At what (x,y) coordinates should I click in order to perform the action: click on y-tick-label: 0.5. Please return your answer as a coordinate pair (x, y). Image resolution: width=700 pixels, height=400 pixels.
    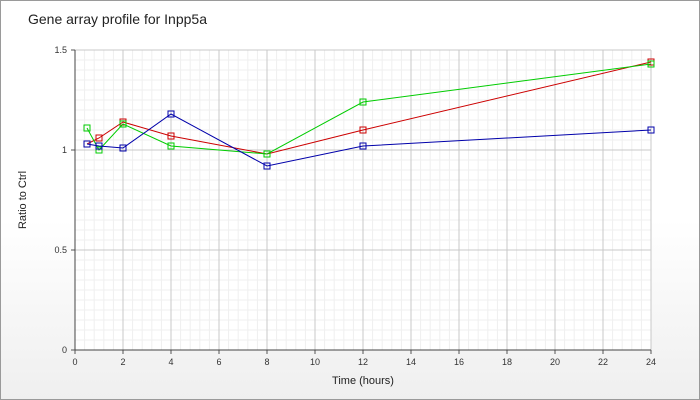
    Looking at the image, I should click on (60, 250).